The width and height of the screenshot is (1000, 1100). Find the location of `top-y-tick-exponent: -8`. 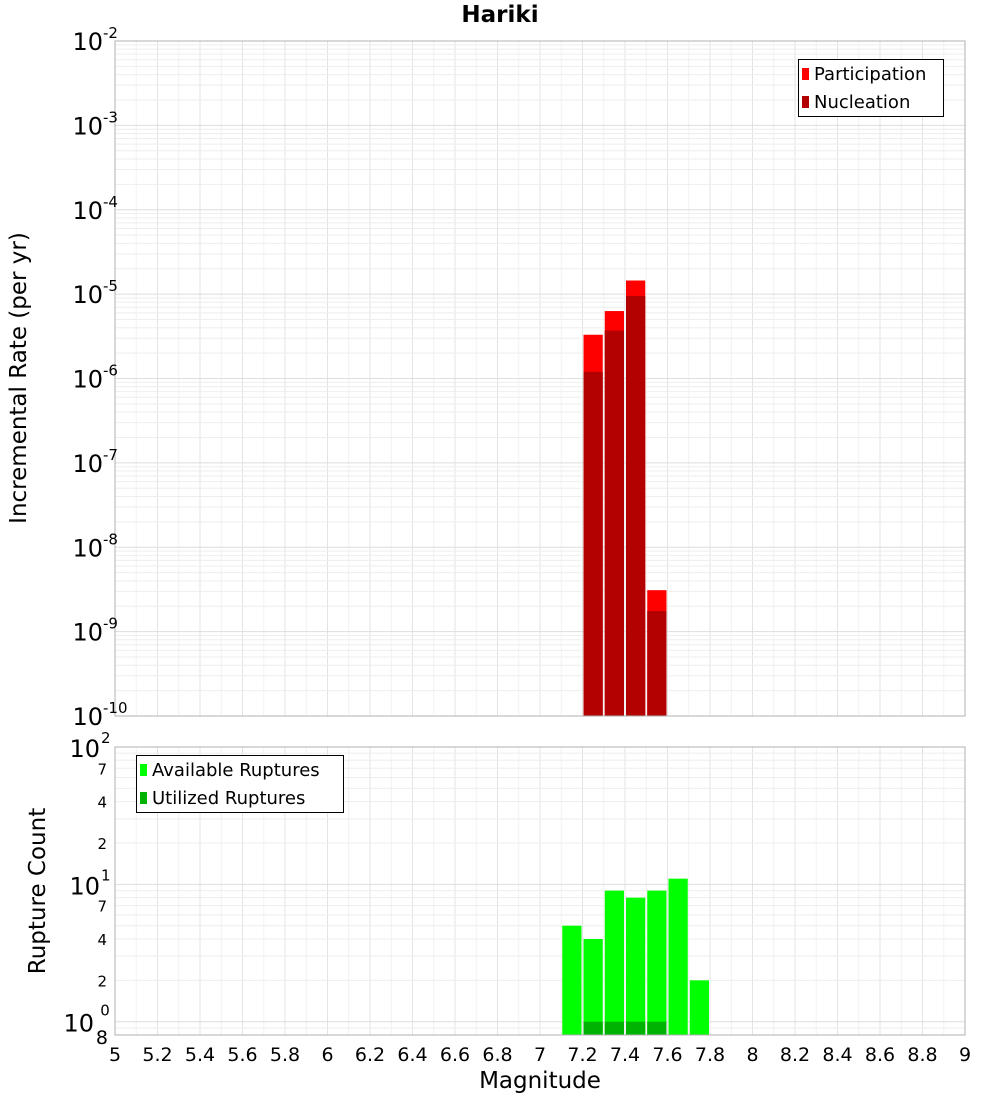

top-y-tick-exponent: -8 is located at coordinates (110, 539).